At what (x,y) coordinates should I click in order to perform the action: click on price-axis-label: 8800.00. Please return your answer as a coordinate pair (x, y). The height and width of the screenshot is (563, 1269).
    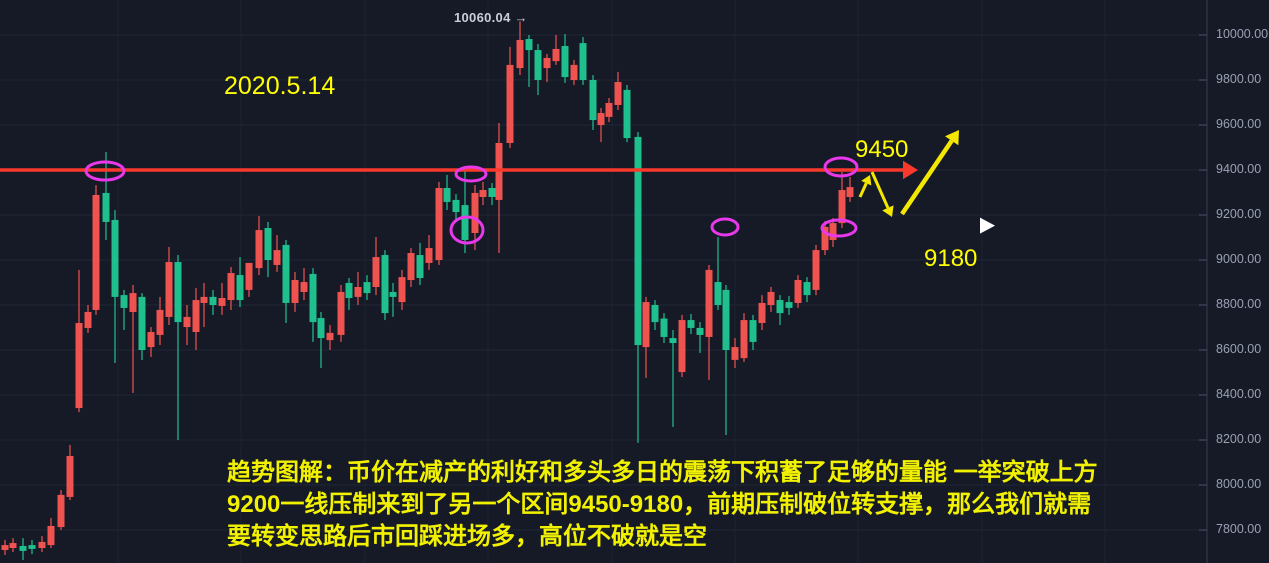
    Looking at the image, I should click on (1239, 304).